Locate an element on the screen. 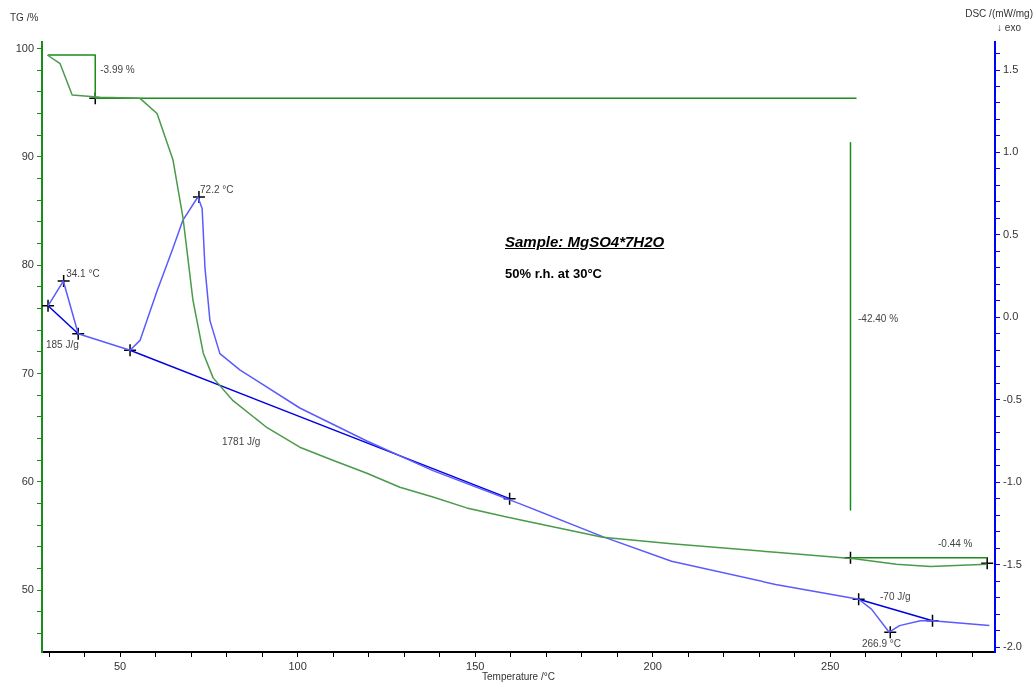 The image size is (1035, 683). x-tick-label: 50 is located at coordinates (120, 665).